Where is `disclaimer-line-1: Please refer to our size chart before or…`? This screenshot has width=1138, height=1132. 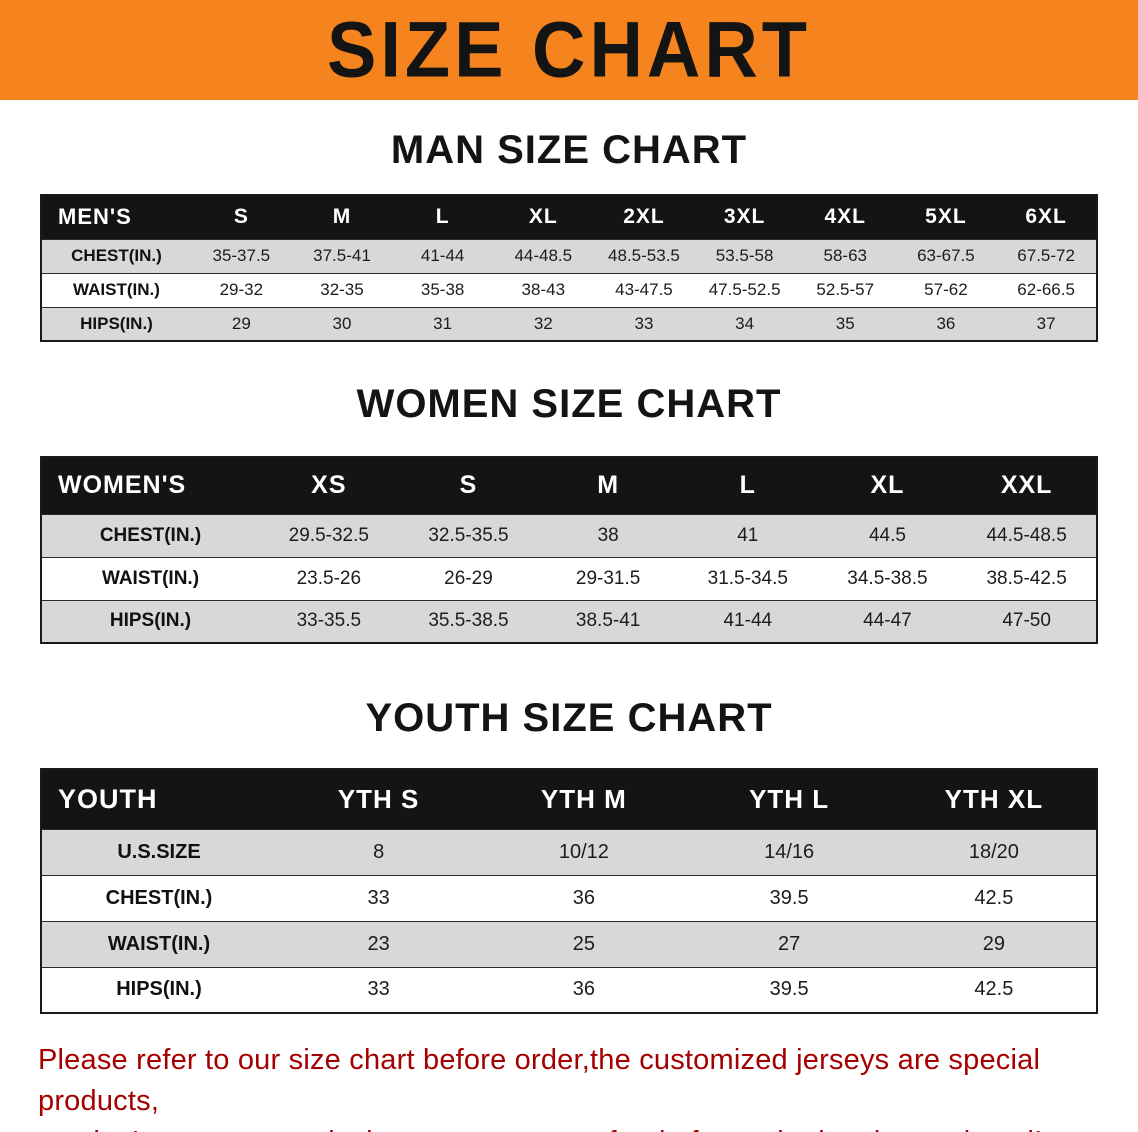 disclaimer-line-1: Please refer to our size chart before or… is located at coordinates (539, 1081).